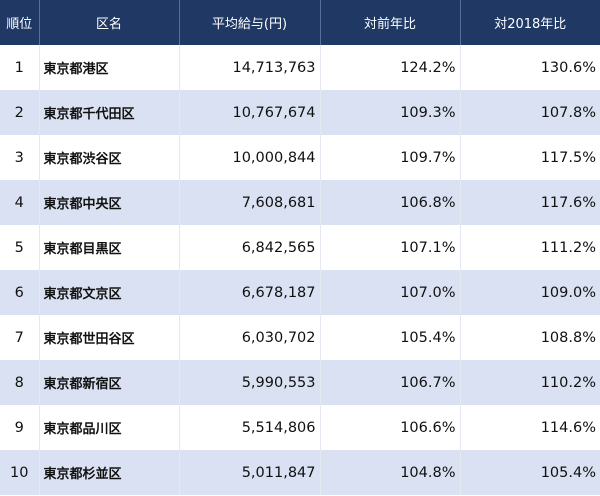 The width and height of the screenshot is (600, 496). I want to click on table-row: 6 東京都文京区 6,678,187 107.0% 109.0%, so click(300, 292).